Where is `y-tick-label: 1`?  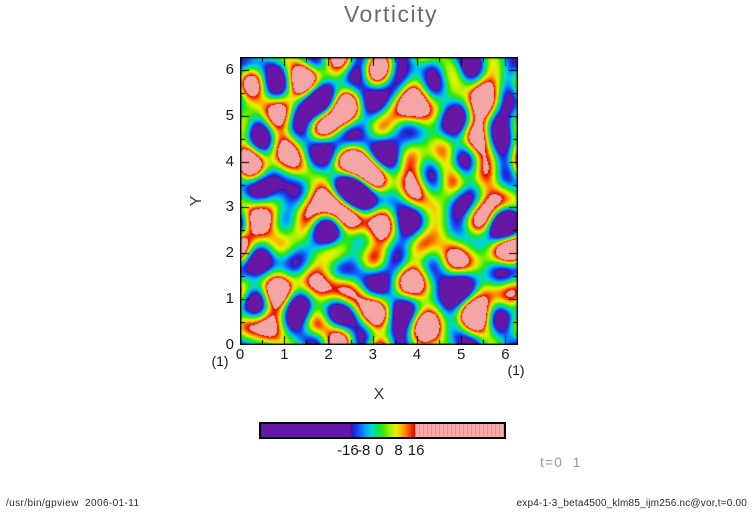 y-tick-label: 1 is located at coordinates (229, 299).